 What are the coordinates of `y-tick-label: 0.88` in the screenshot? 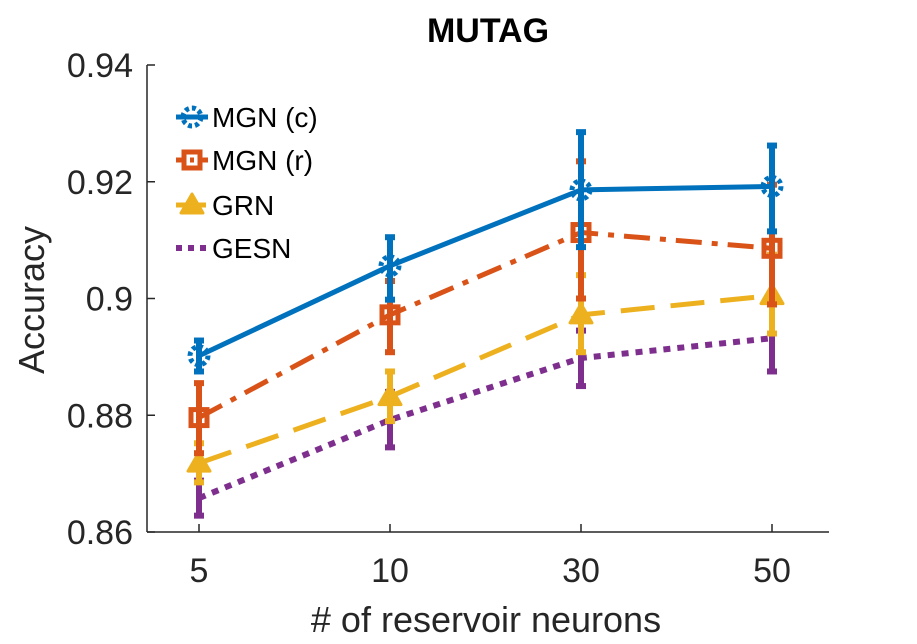 It's located at (100, 416).